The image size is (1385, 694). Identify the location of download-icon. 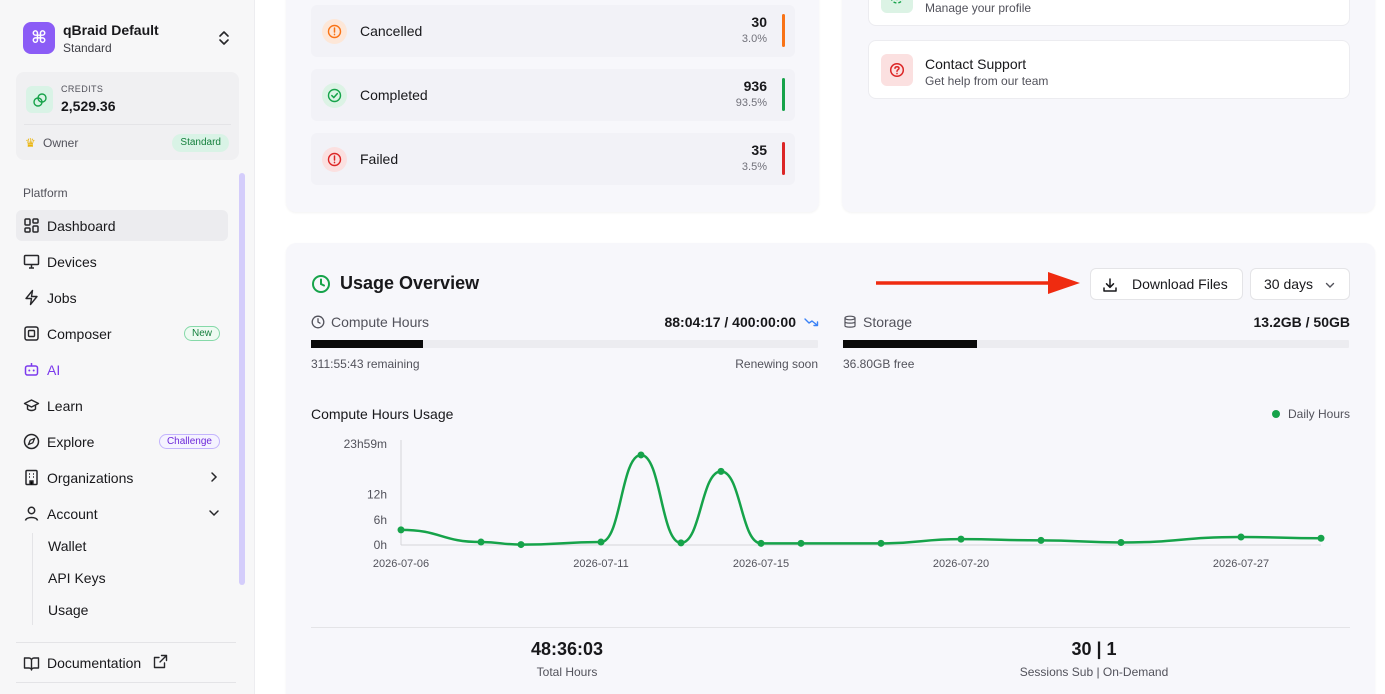
(1110, 285).